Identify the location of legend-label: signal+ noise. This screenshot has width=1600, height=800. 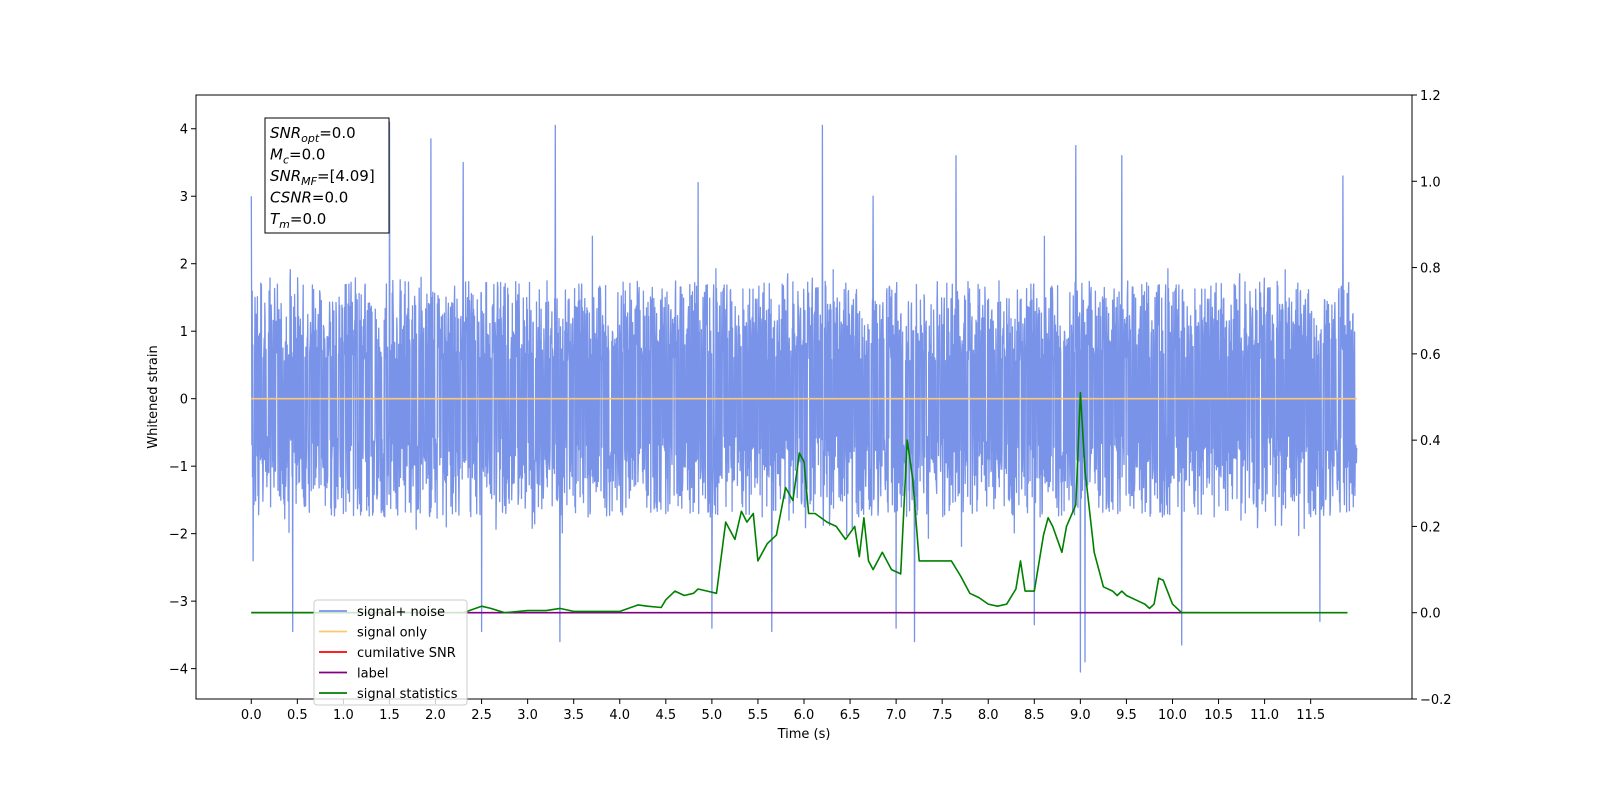
(401, 612).